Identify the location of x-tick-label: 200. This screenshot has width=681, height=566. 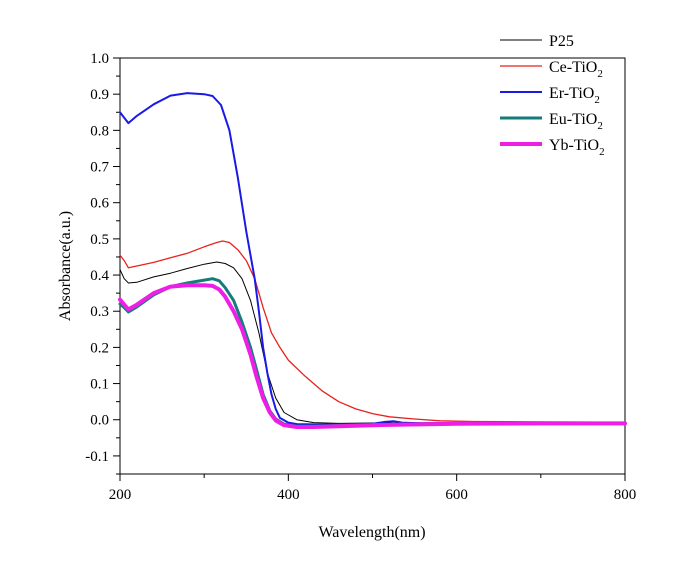
(120, 495).